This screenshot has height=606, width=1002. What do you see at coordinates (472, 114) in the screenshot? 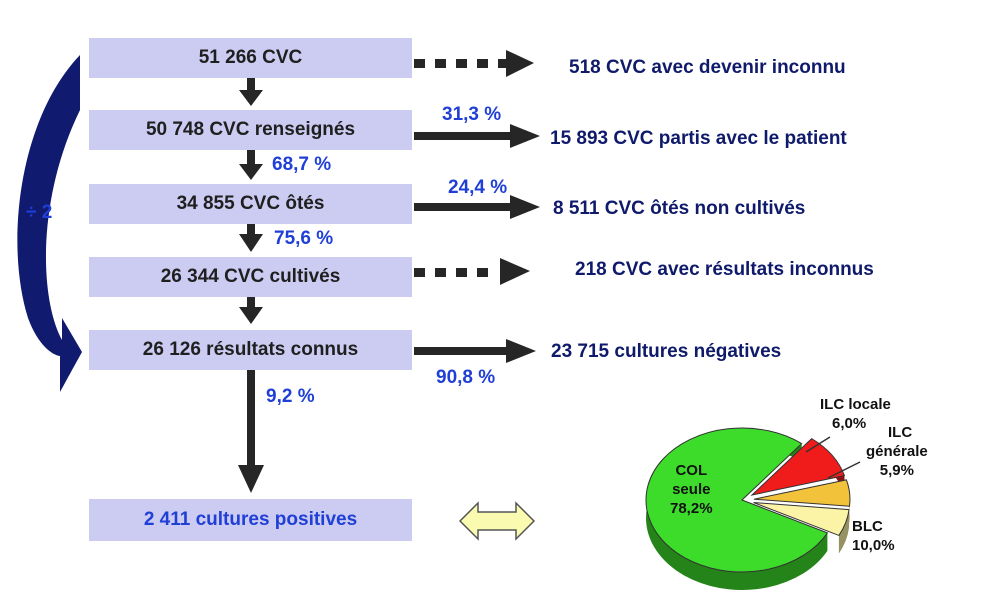
I see `pct-right-2: 31,3 %` at bounding box center [472, 114].